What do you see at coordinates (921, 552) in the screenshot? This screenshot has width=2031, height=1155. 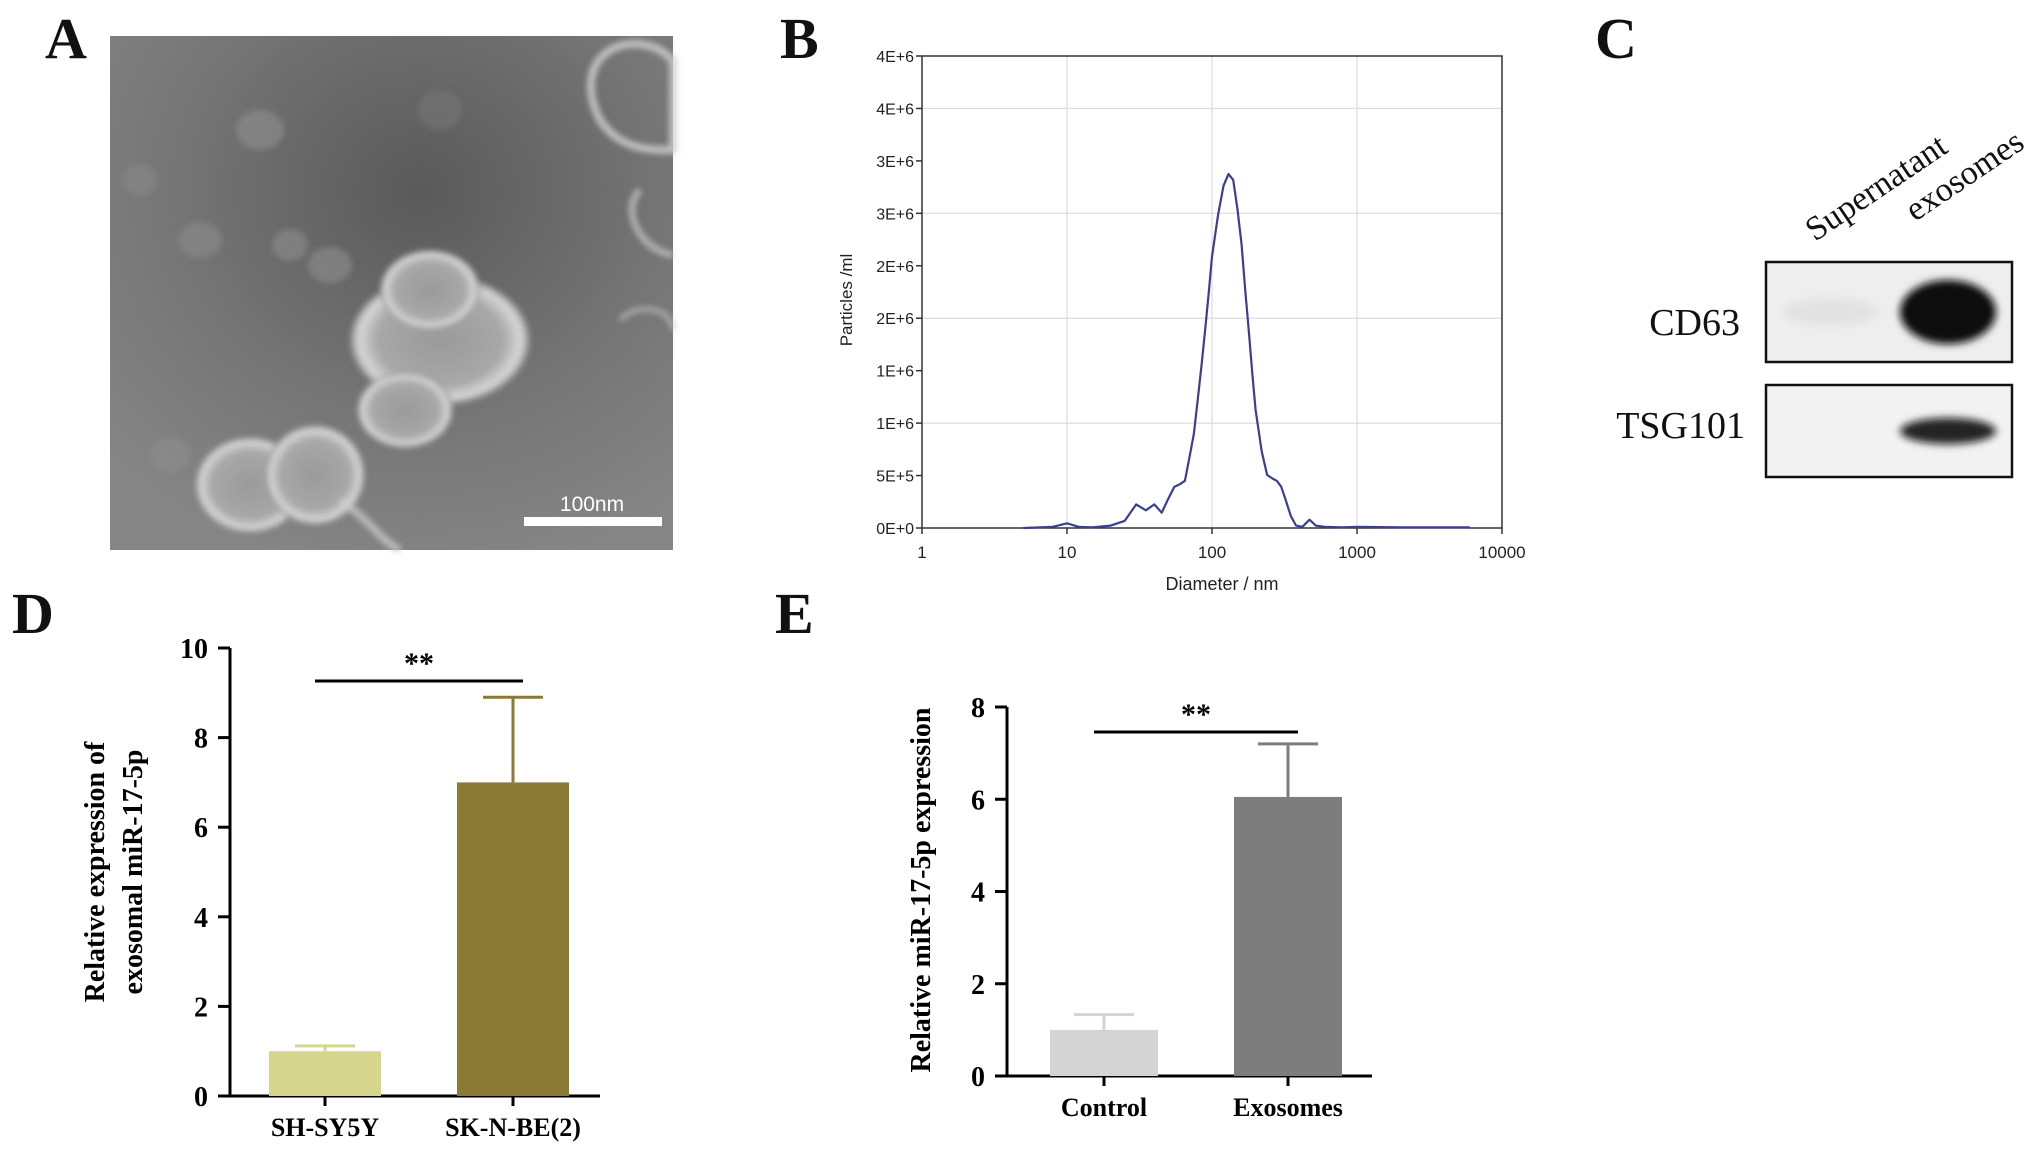 I see `x-tick-label: 1` at bounding box center [921, 552].